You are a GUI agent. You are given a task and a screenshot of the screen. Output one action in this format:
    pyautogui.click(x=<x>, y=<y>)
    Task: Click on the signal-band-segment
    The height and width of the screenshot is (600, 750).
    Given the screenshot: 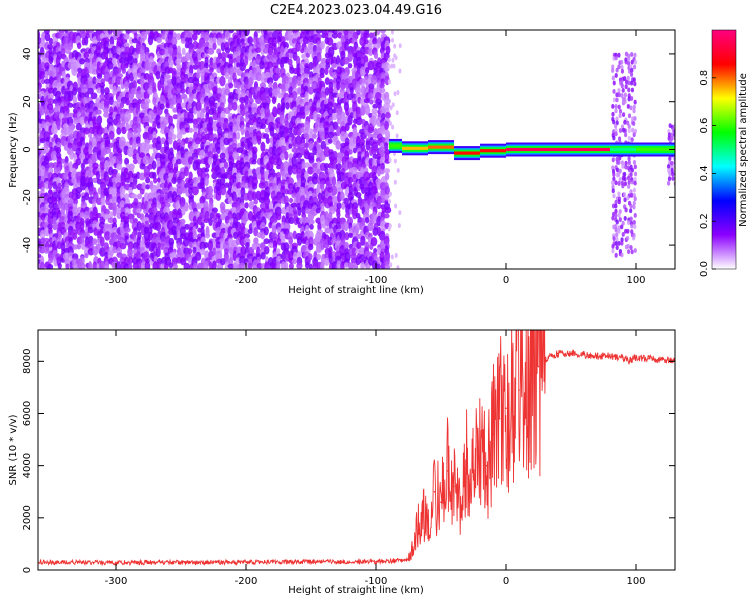 What is the action you would take?
    pyautogui.click(x=493, y=151)
    